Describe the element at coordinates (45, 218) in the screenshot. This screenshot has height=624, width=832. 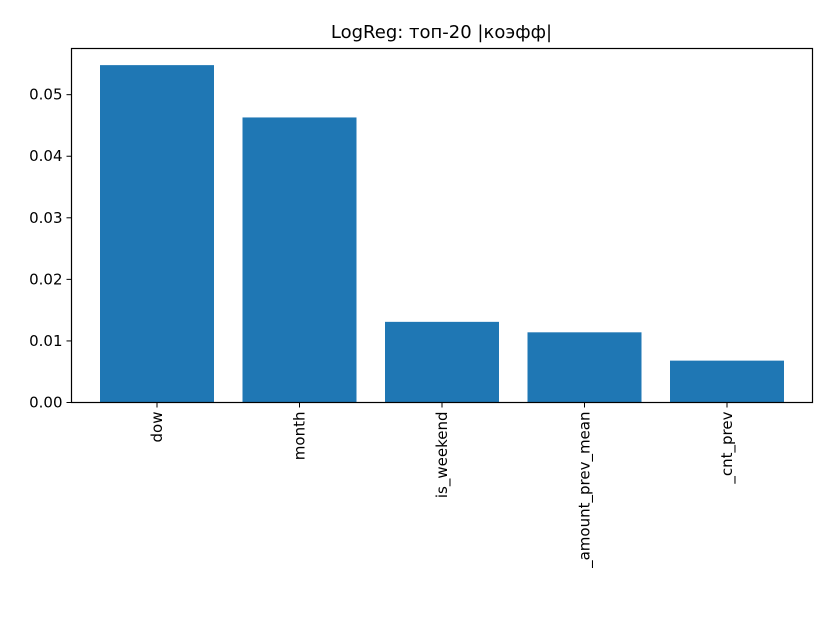
I see `y-tick-label: 0.03` at that location.